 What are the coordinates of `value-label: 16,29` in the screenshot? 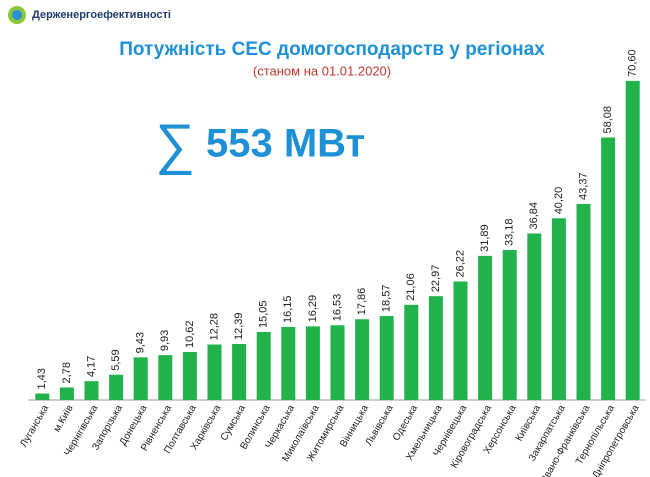 It's located at (313, 309).